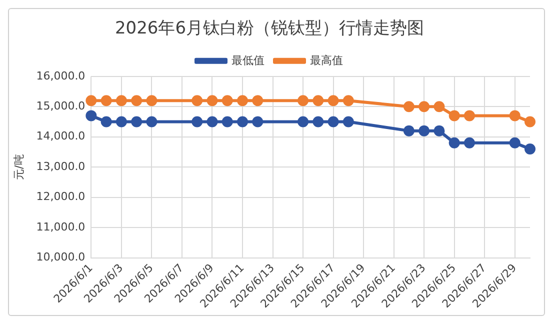  Describe the element at coordinates (248, 60) in the screenshot. I see `legend-label: 最低值` at that location.